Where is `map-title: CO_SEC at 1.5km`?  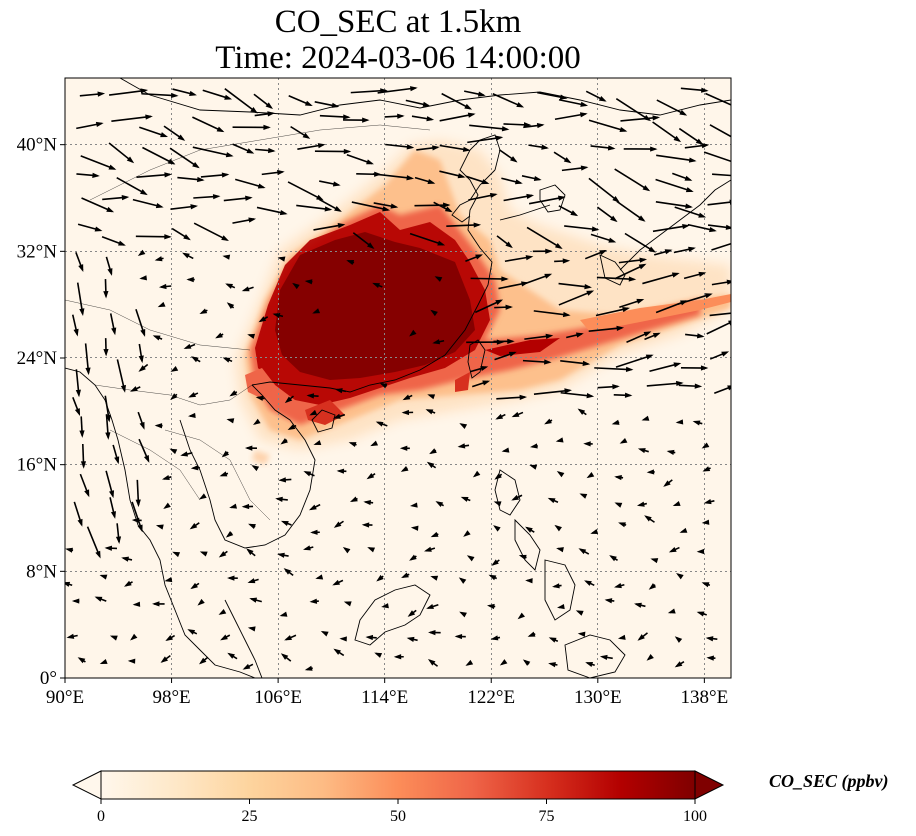
map-title: CO_SEC at 1.5km is located at coordinates (398, 22).